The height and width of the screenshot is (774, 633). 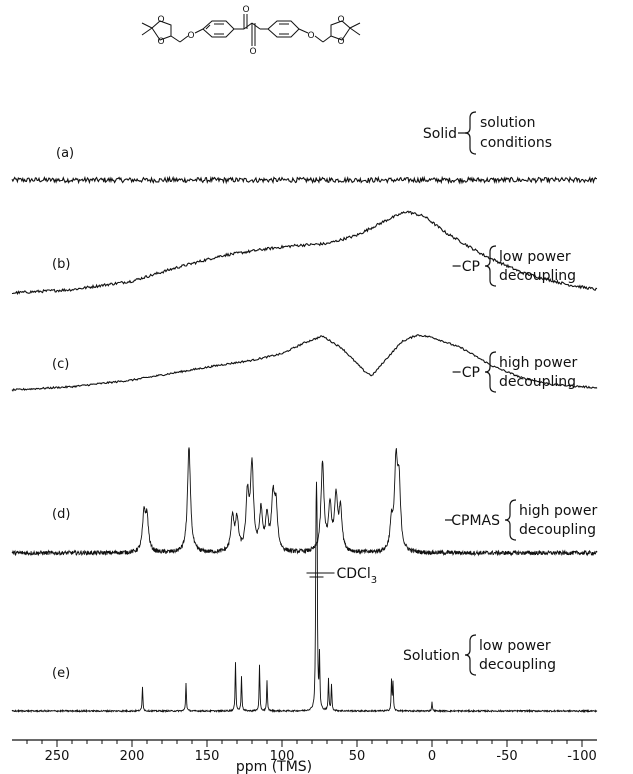 I want to click on header-brace, so click(x=470, y=133).